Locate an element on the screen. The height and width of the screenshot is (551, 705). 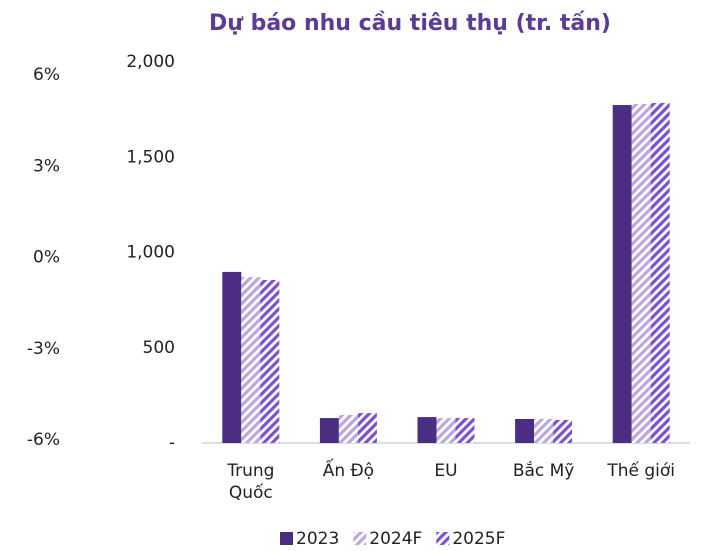
legend-label: 2025F is located at coordinates (478, 539).